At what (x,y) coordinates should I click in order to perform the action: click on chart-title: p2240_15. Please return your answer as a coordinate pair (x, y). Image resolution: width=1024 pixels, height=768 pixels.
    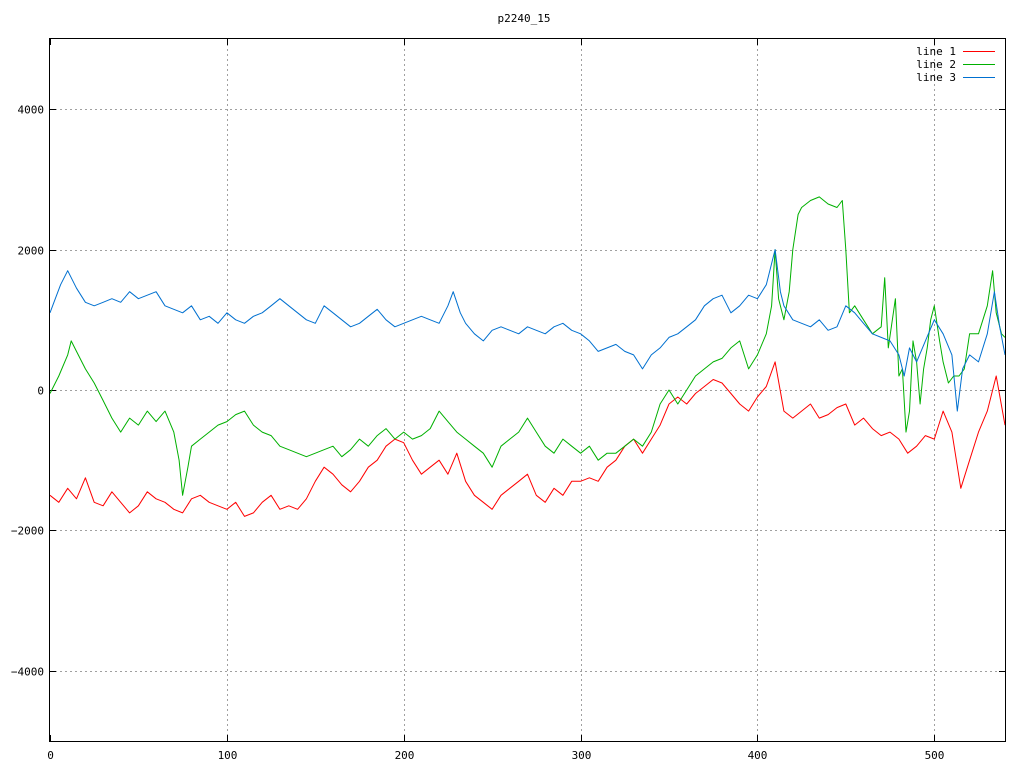
    Looking at the image, I should click on (524, 18).